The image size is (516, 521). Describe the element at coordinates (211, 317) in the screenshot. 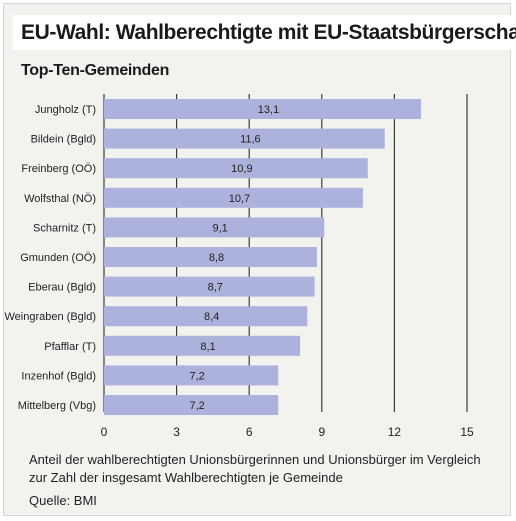

I see `value-label: 8,4` at that location.